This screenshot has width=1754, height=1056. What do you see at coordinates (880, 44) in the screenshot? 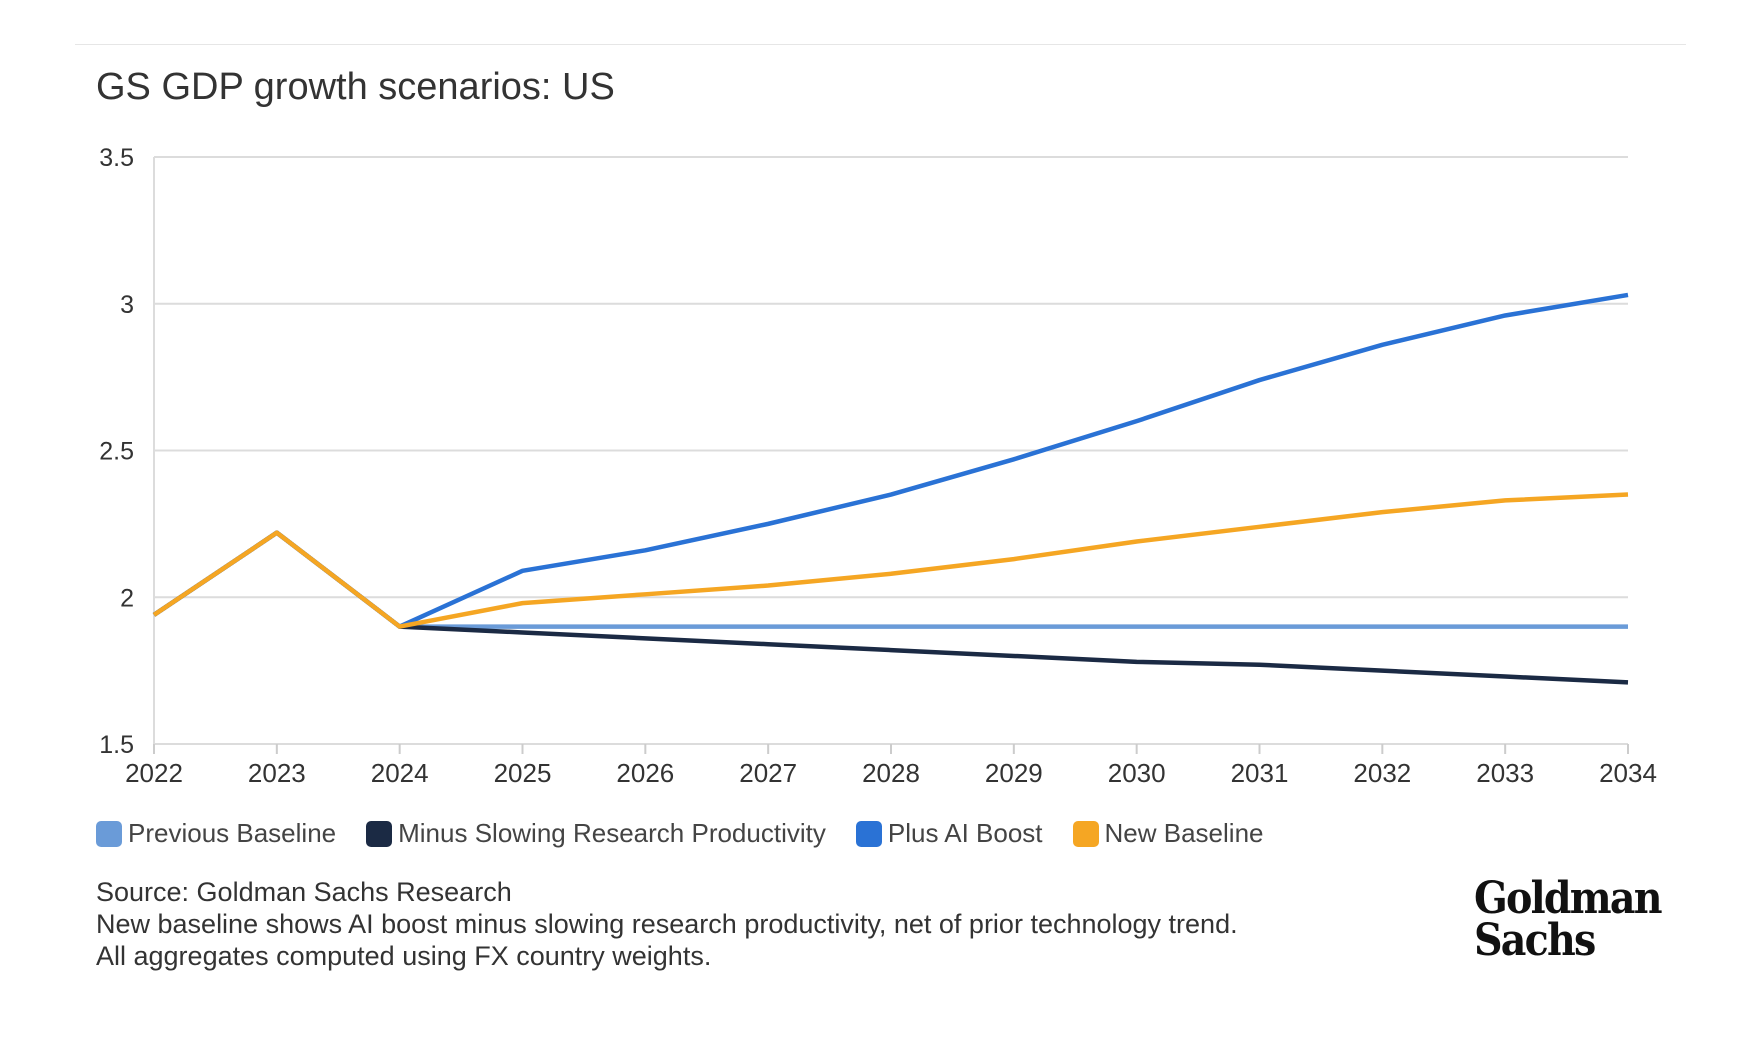
I see `top-divider` at bounding box center [880, 44].